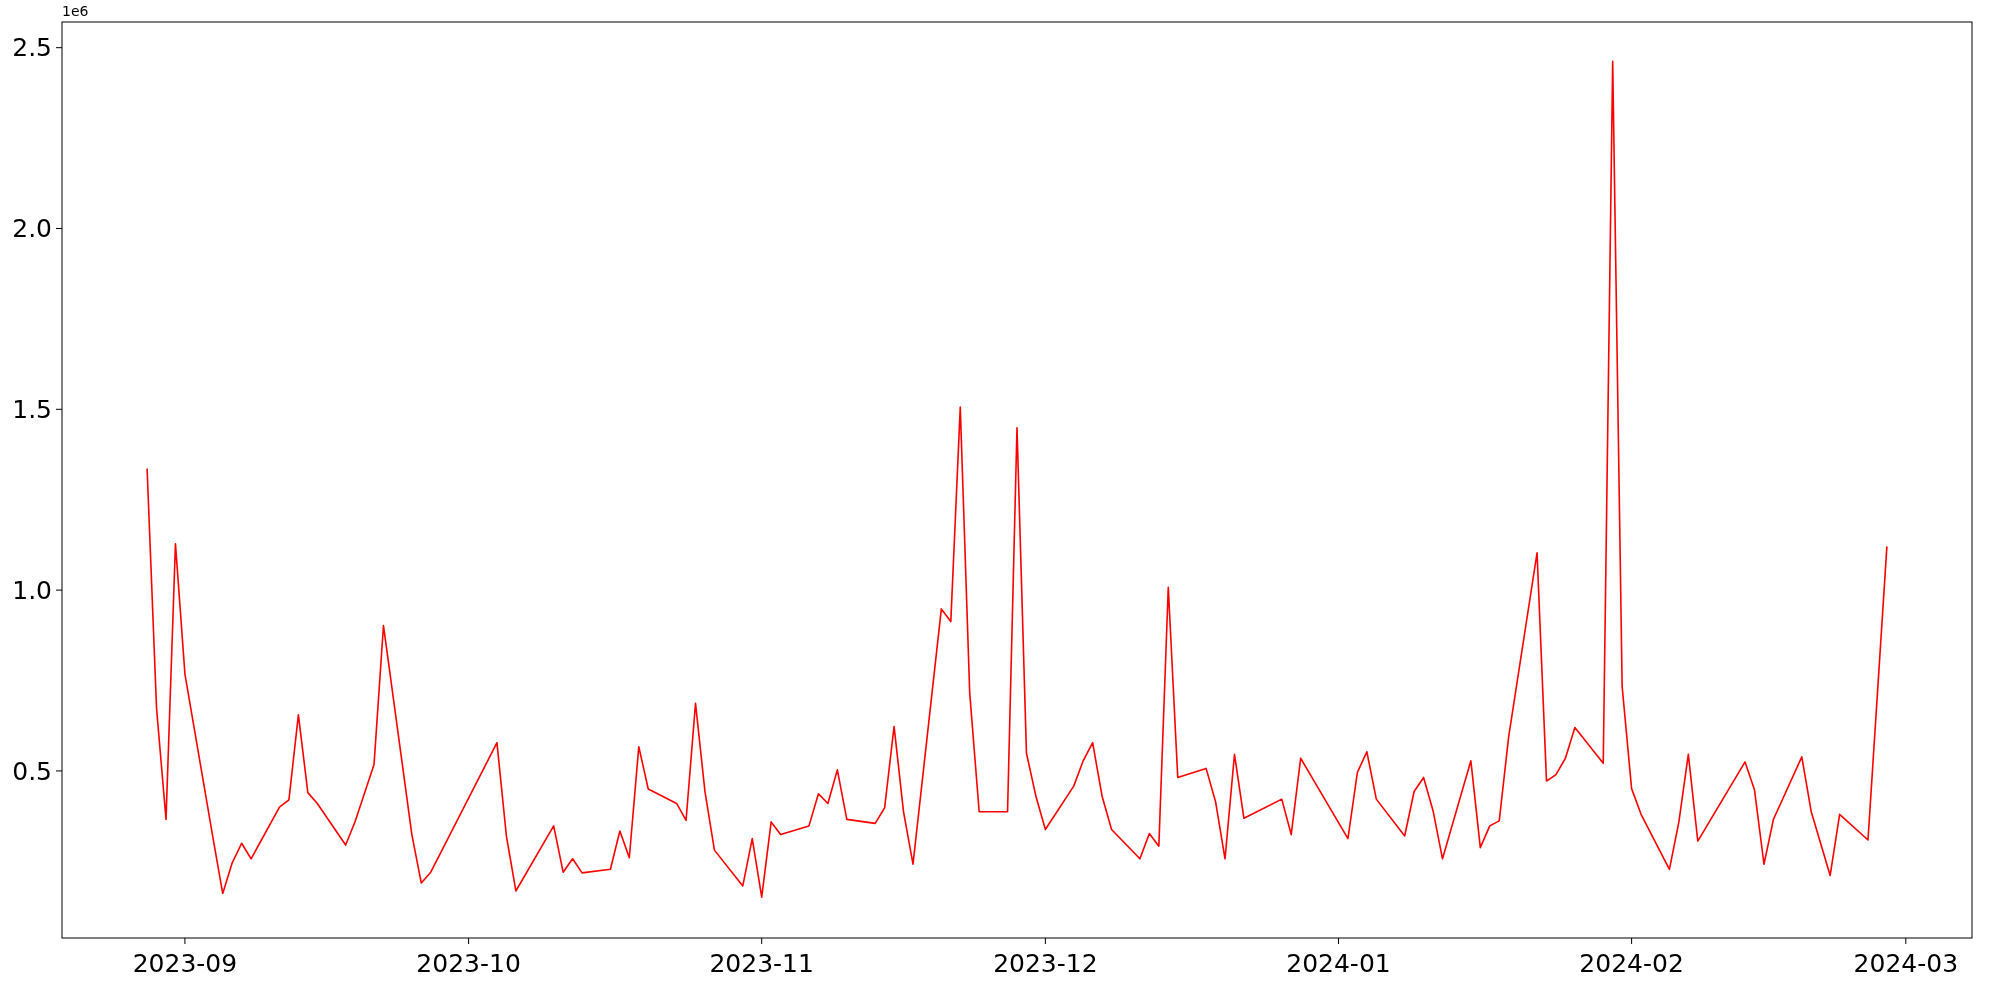 The image size is (2000, 1000). I want to click on y-tick-label: 0.5, so click(32, 771).